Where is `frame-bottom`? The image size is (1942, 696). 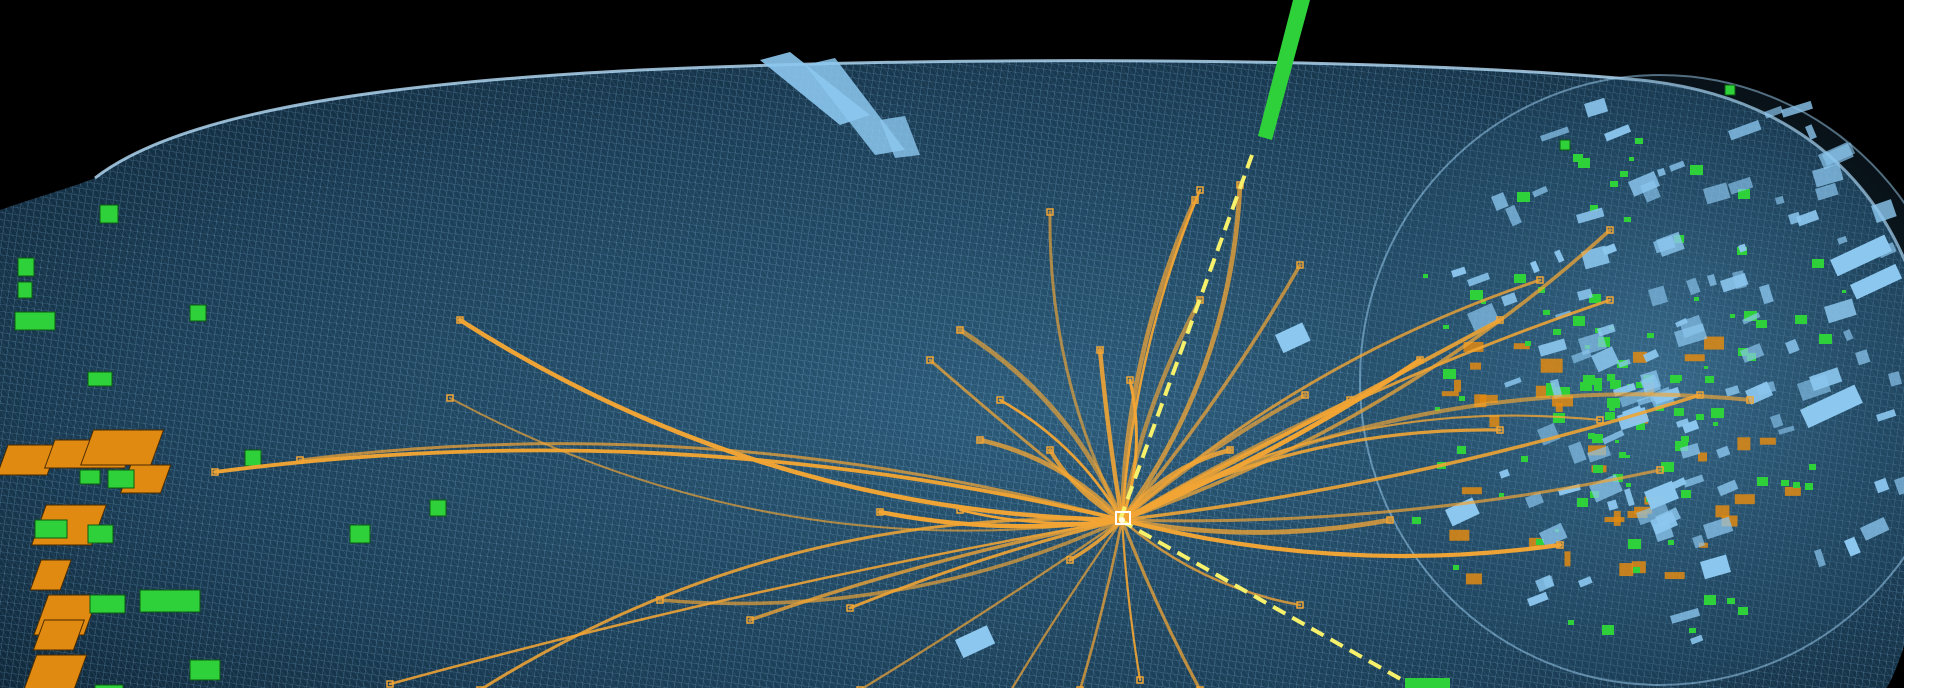
frame-bottom is located at coordinates (971, 692).